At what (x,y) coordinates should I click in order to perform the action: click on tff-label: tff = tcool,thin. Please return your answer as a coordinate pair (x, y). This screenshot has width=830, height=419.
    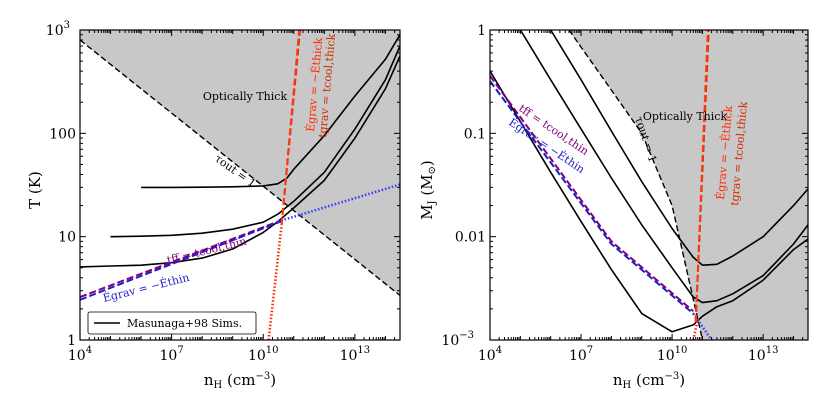
    Looking at the image, I should click on (207, 251).